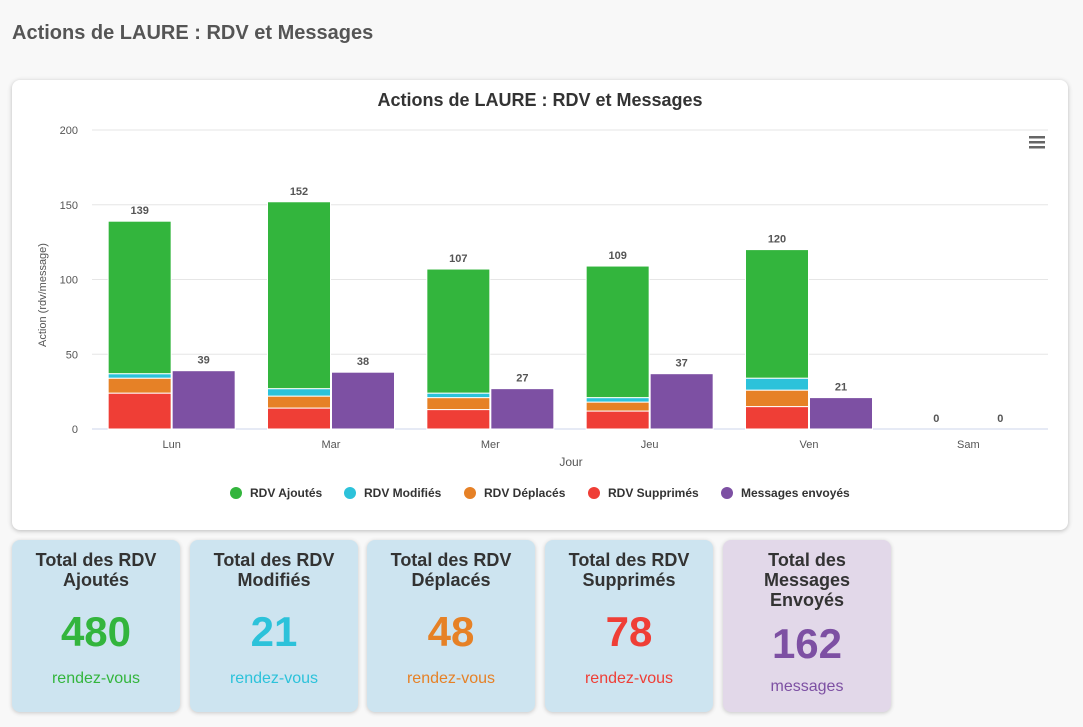 The height and width of the screenshot is (727, 1083). What do you see at coordinates (539, 100) in the screenshot?
I see `chart-title: Actions de LAURE : RDV et Messages` at bounding box center [539, 100].